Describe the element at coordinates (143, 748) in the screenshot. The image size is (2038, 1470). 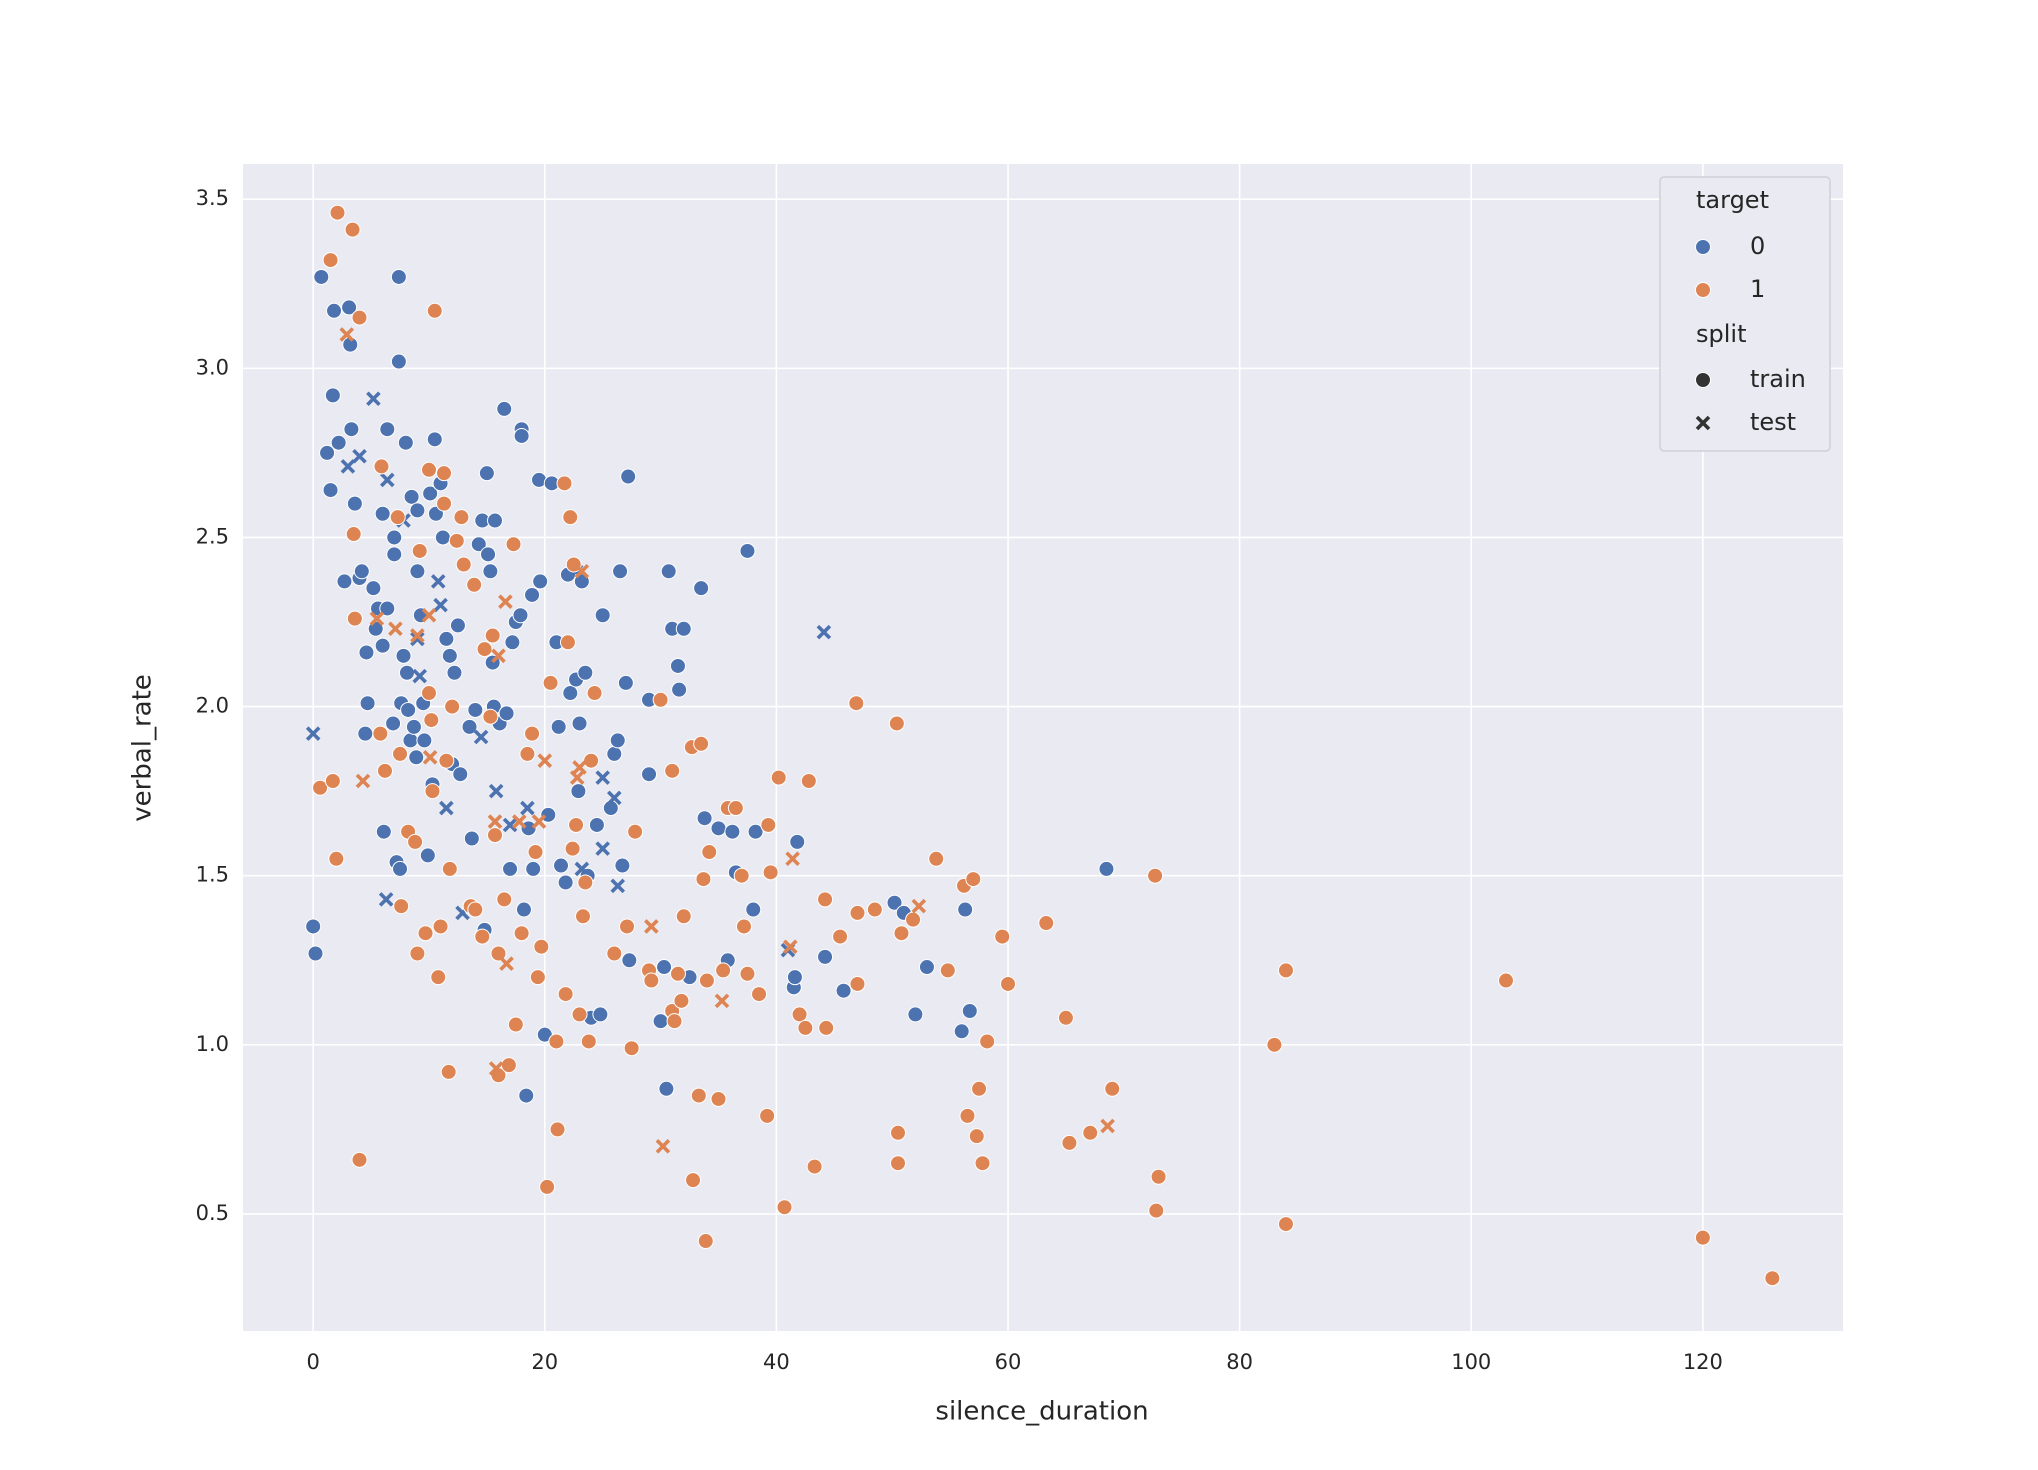
I see `y-axis-label: verbal_rate` at that location.